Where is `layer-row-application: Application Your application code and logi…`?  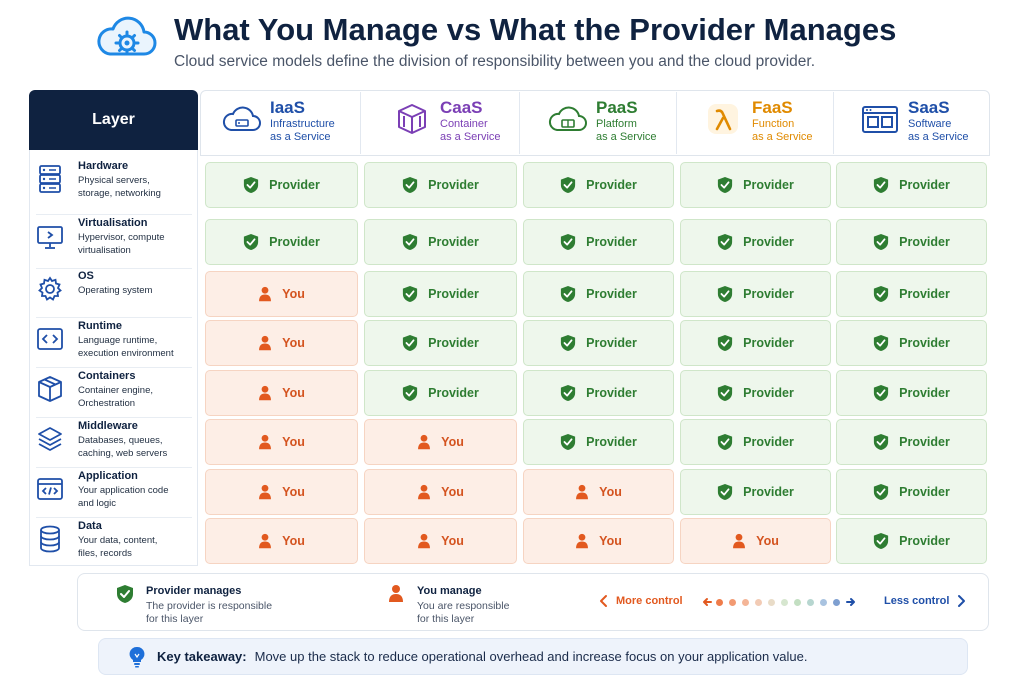 layer-row-application: Application Your application code and logi… is located at coordinates (114, 494).